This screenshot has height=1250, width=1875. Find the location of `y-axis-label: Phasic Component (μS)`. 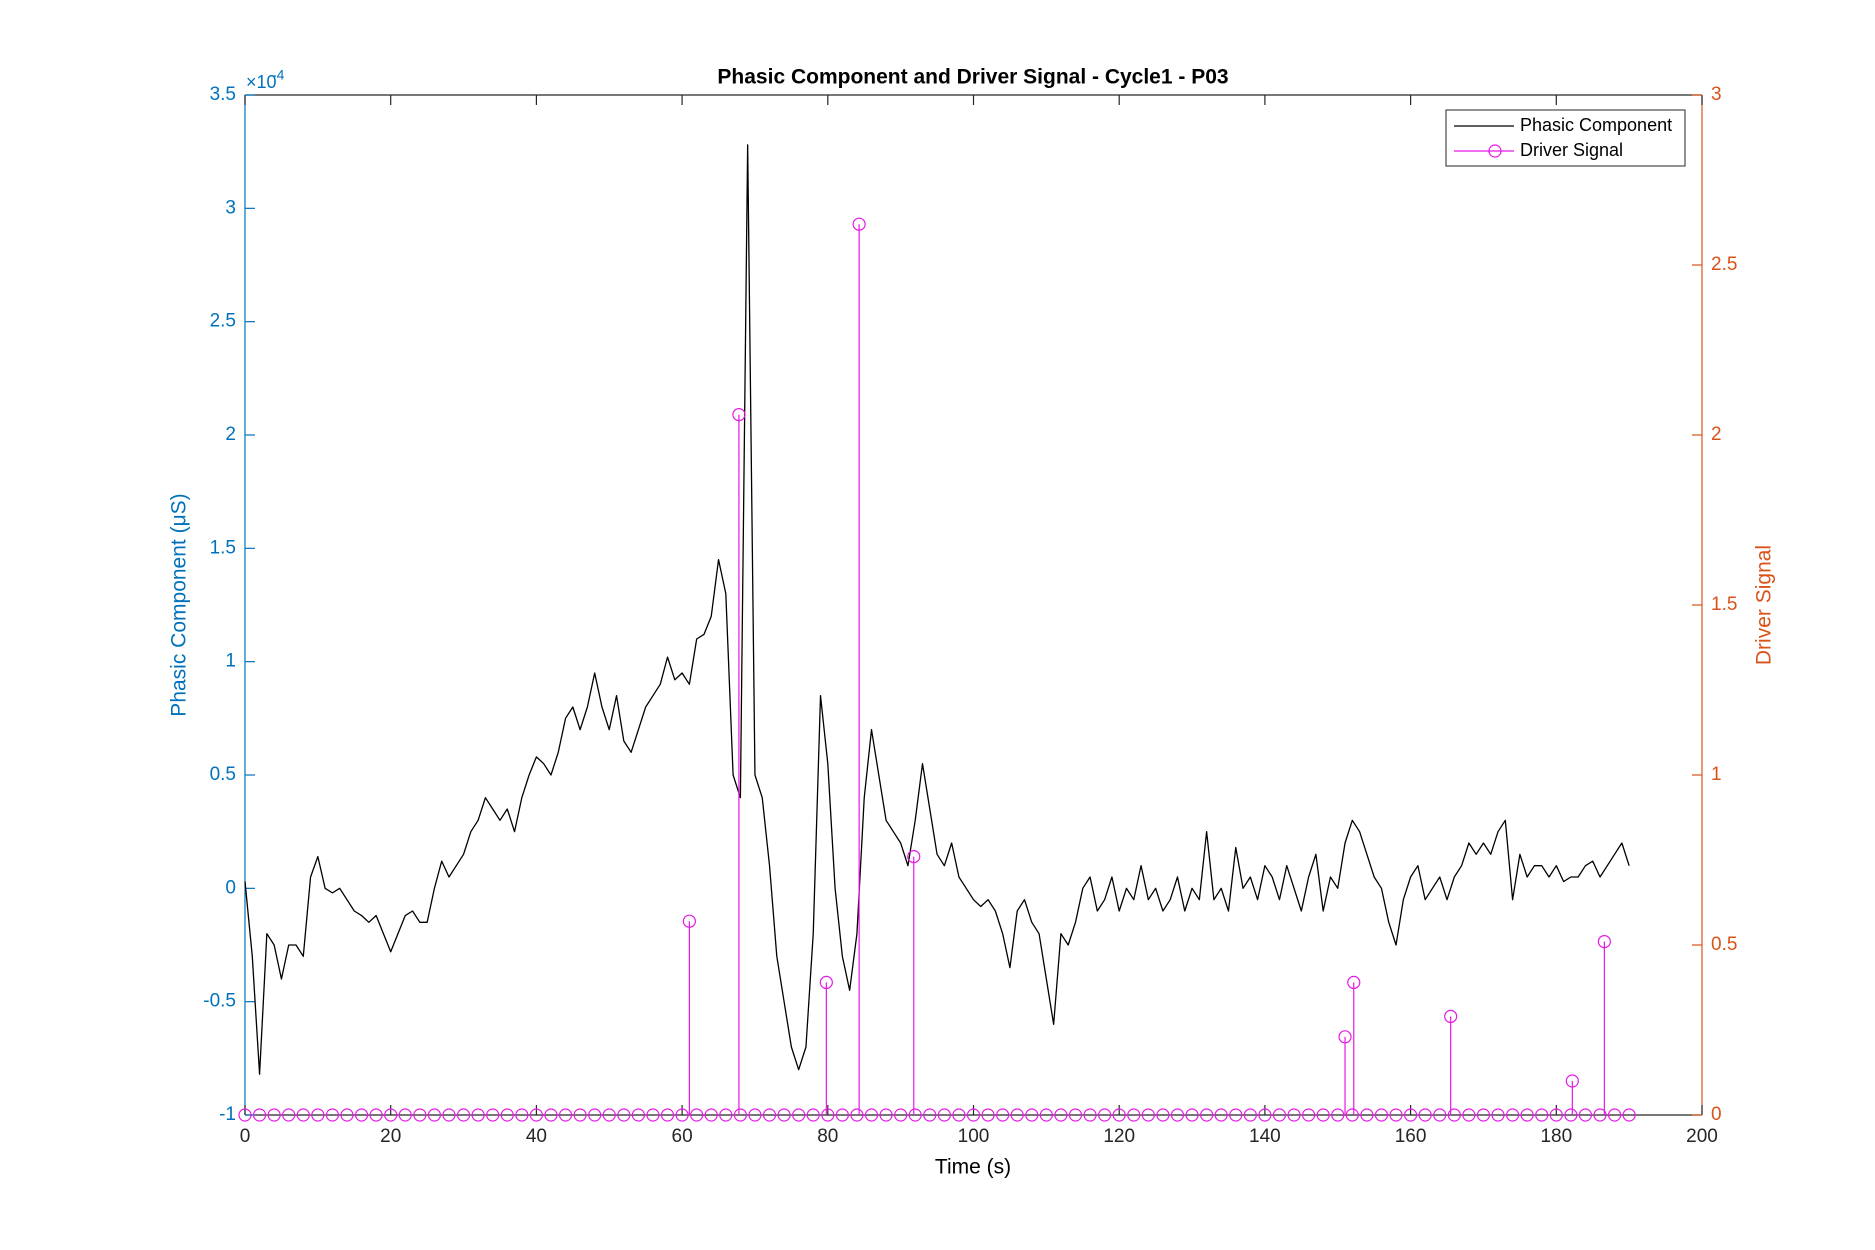

y-axis-label: Phasic Component (μS) is located at coordinates (179, 604).